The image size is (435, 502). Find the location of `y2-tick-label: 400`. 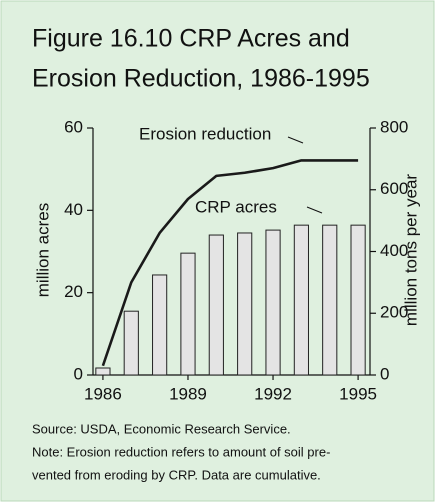

y2-tick-label: 400 is located at coordinates (394, 250).